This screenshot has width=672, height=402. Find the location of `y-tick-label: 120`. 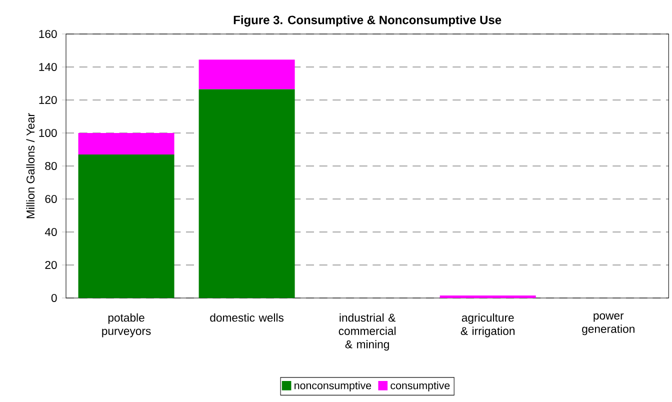

y-tick-label: 120 is located at coordinates (48, 100).